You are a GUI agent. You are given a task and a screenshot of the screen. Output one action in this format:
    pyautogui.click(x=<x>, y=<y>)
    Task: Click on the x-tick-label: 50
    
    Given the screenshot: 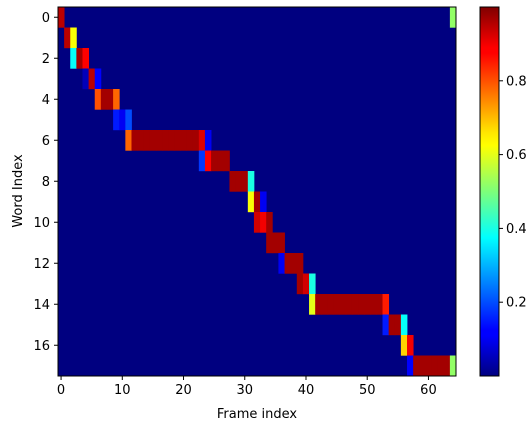 What is the action you would take?
    pyautogui.click(x=367, y=390)
    